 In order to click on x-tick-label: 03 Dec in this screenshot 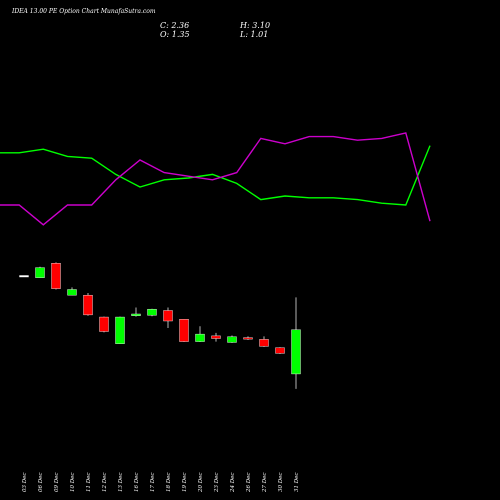, I will do `click(25, 483)`.